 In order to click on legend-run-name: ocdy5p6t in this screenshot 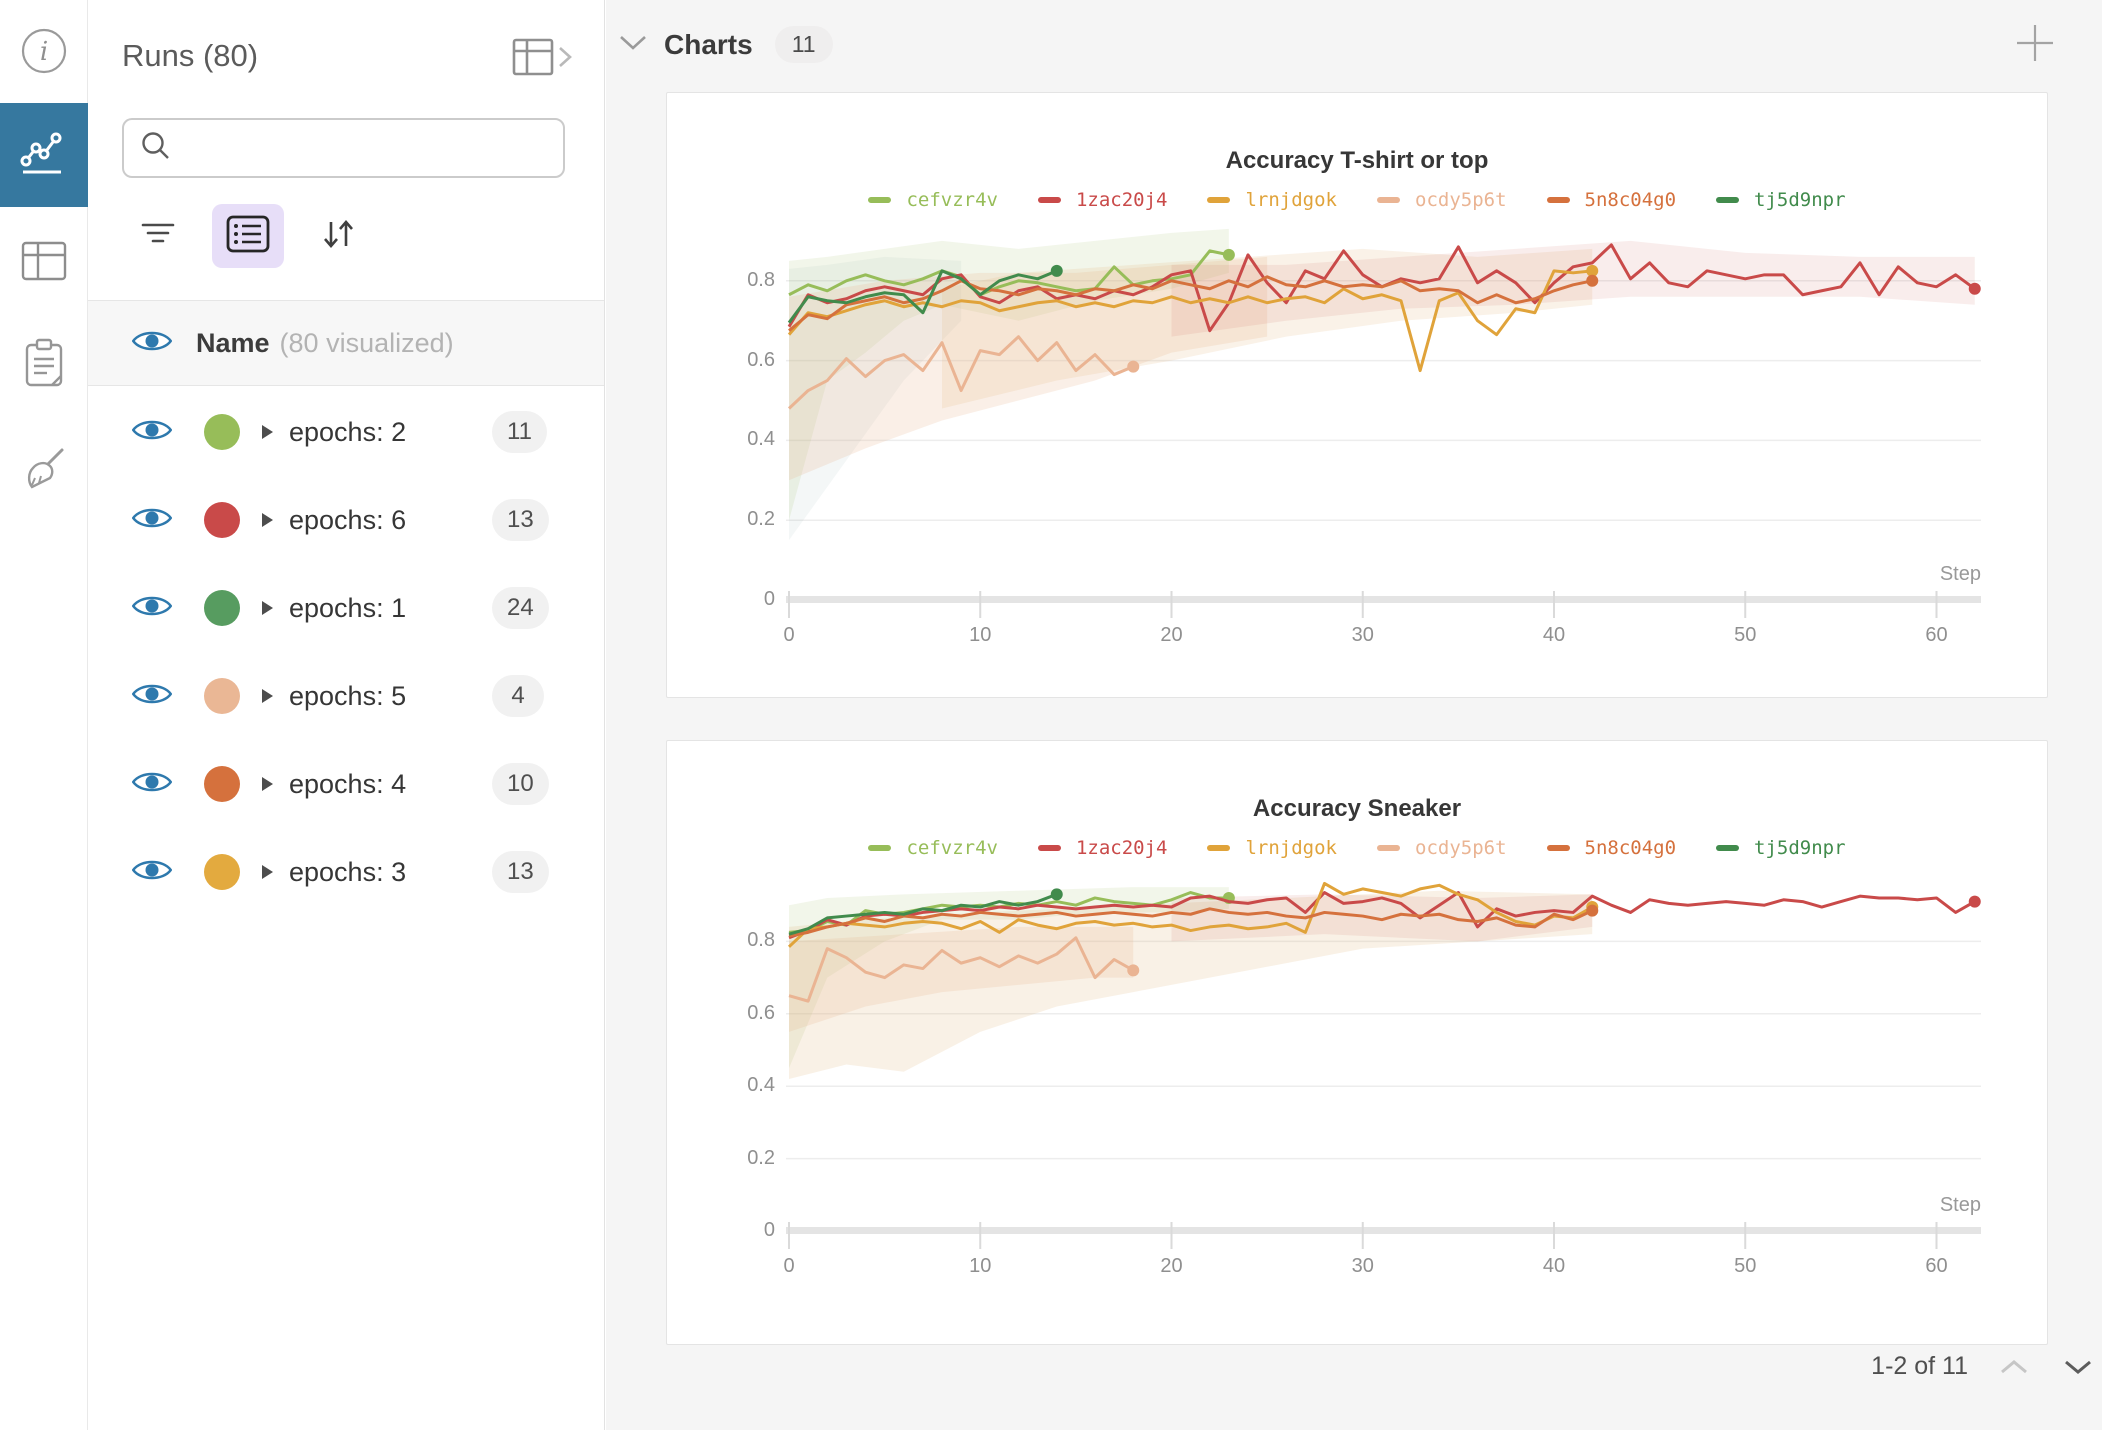, I will do `click(1461, 200)`.